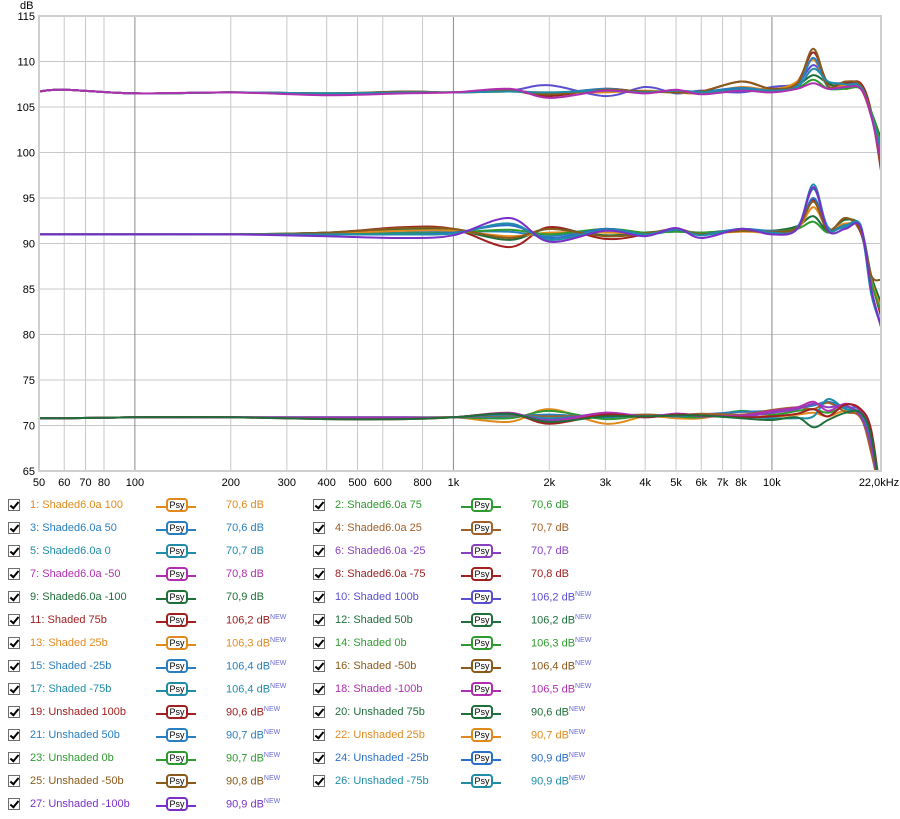 The width and height of the screenshot is (900, 819). What do you see at coordinates (78, 712) in the screenshot?
I see `legend-label: 19: Unshaded 100b` at bounding box center [78, 712].